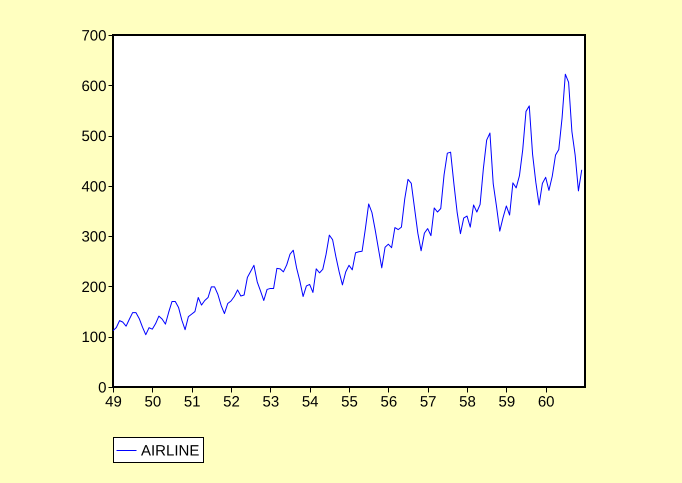 The width and height of the screenshot is (682, 483). What do you see at coordinates (349, 402) in the screenshot?
I see `x-tick-label: 55` at bounding box center [349, 402].